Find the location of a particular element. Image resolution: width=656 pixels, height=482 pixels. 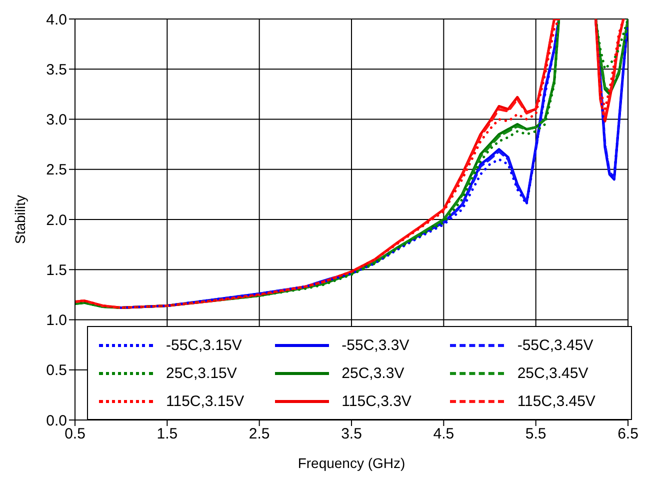

legend-label: -55C,3.3V is located at coordinates (376, 345).